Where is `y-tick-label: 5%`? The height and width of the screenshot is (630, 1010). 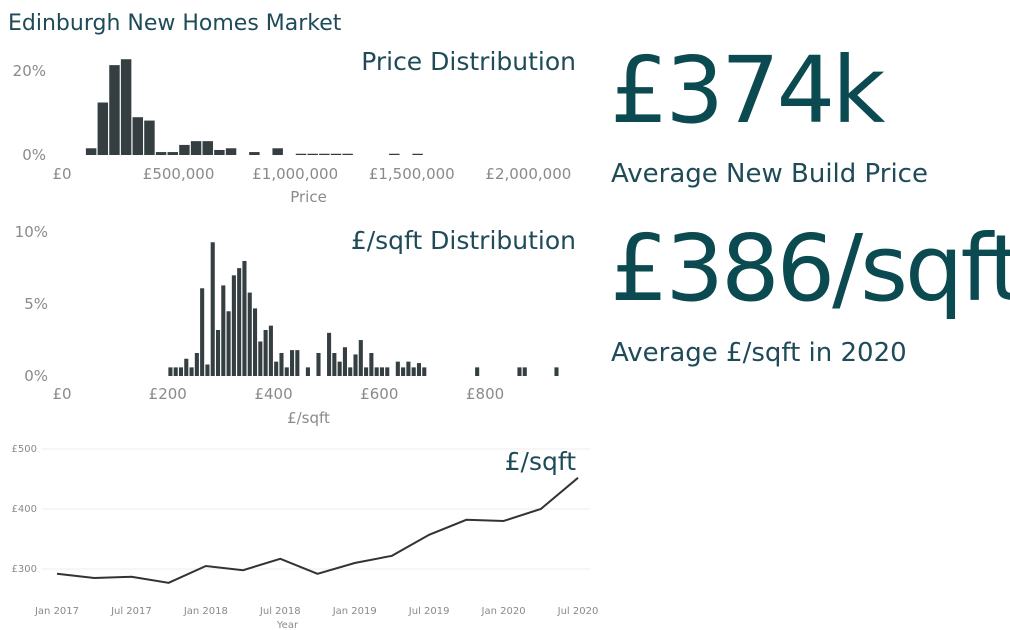
y-tick-label: 5% is located at coordinates (36, 304).